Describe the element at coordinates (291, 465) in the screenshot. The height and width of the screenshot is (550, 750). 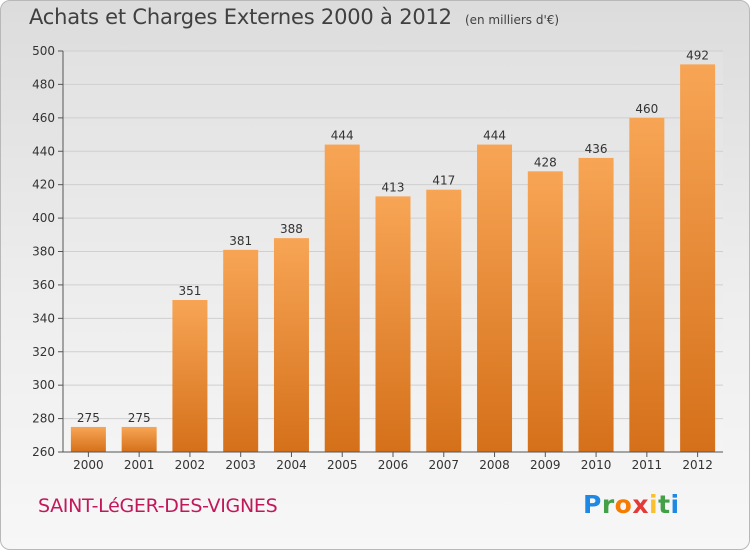
I see `x-tick-label: 2004` at that location.